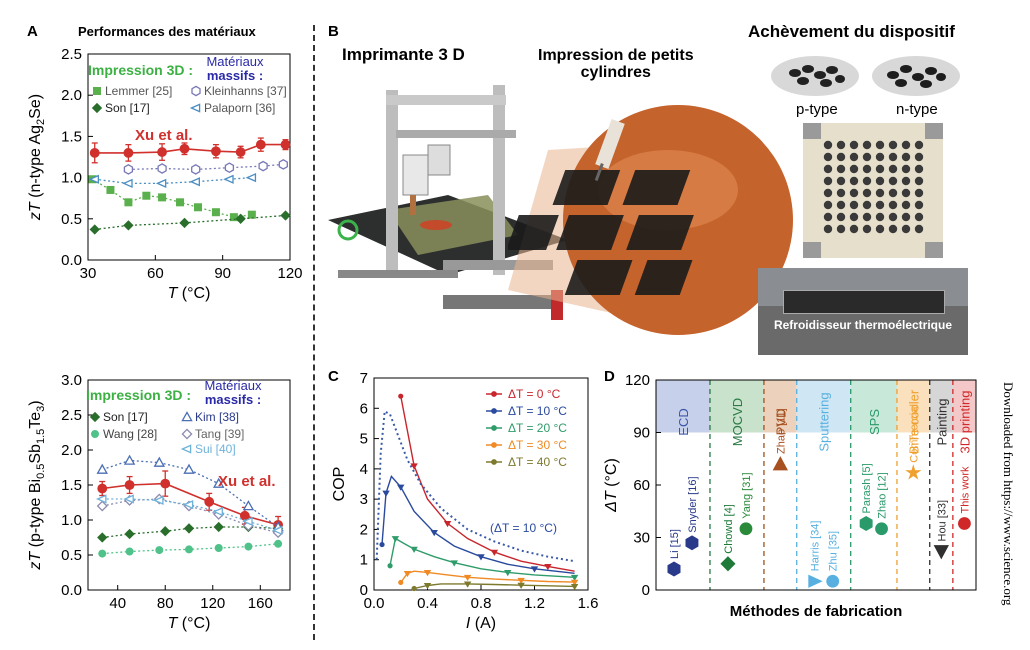 The height and width of the screenshot is (650, 1030). What do you see at coordinates (217, 417) in the screenshot?
I see `legend-label: Kim [38]` at bounding box center [217, 417].